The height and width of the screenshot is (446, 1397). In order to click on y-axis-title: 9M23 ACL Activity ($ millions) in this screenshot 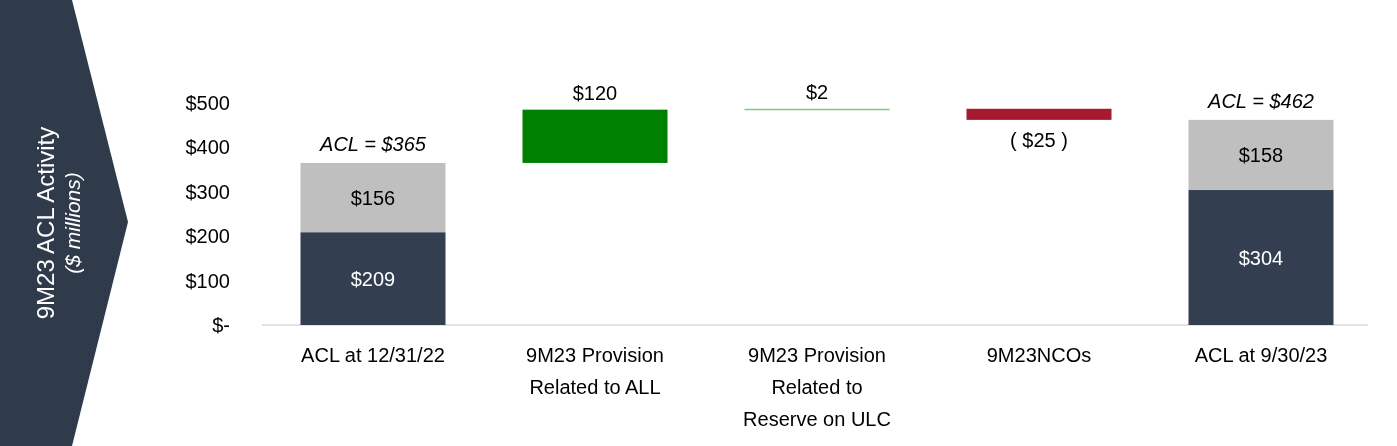, I will do `click(58, 223)`.